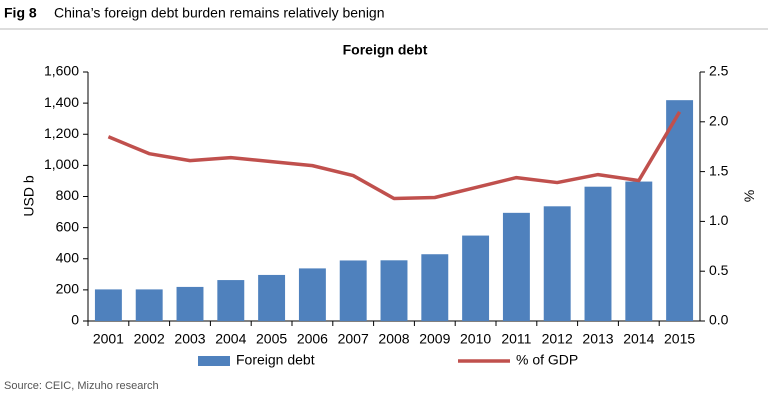 The width and height of the screenshot is (768, 405). What do you see at coordinates (75, 320) in the screenshot?
I see `y-tick-label: 0` at bounding box center [75, 320].